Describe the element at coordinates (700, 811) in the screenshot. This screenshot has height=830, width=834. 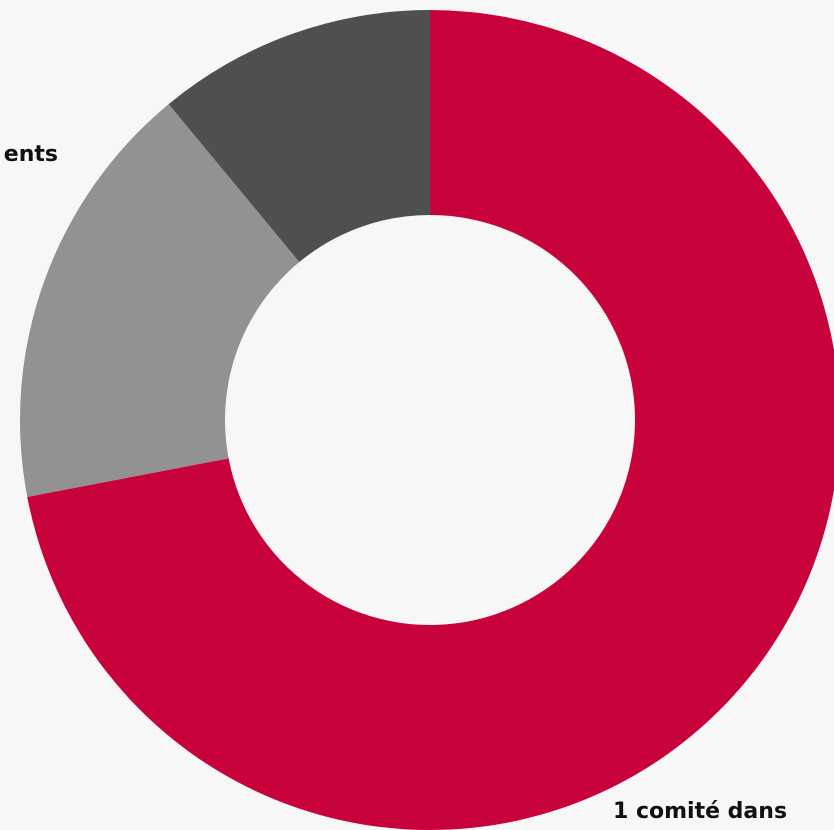
I see `slice-label: 1 comité dans` at that location.